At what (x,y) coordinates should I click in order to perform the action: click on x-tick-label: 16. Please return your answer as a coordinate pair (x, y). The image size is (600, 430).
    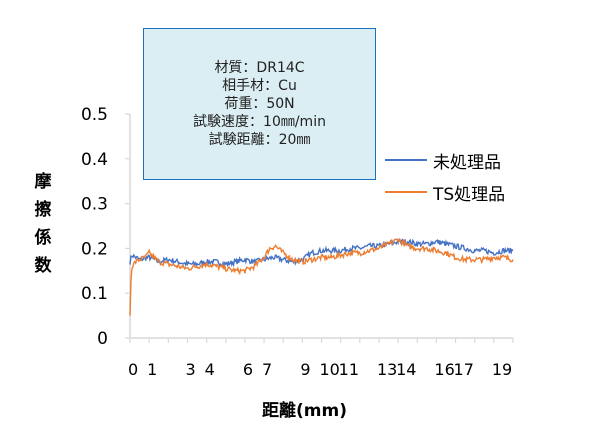
    Looking at the image, I should click on (444, 369).